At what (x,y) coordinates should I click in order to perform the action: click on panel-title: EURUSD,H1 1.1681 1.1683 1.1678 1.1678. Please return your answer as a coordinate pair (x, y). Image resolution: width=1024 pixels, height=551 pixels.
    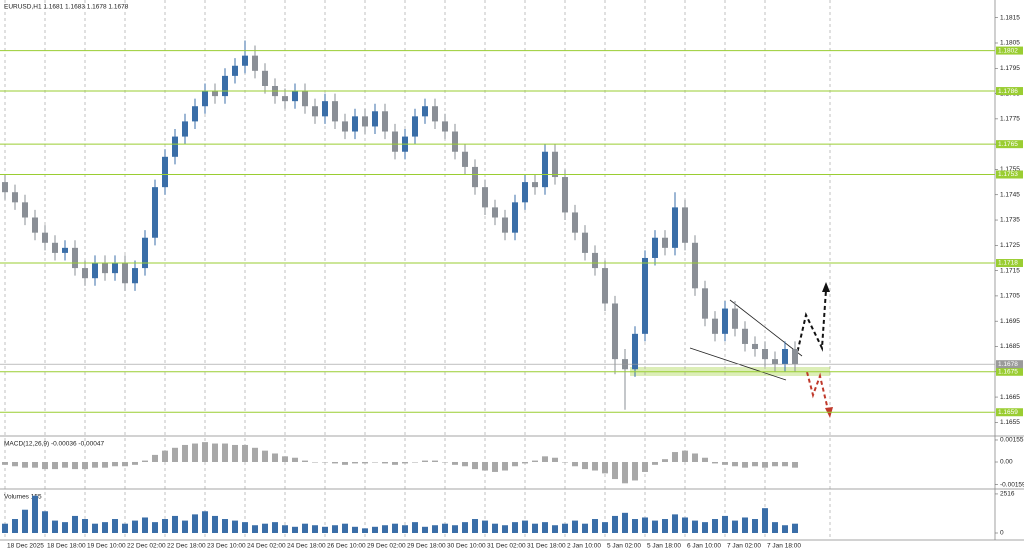
    Looking at the image, I should click on (66, 7).